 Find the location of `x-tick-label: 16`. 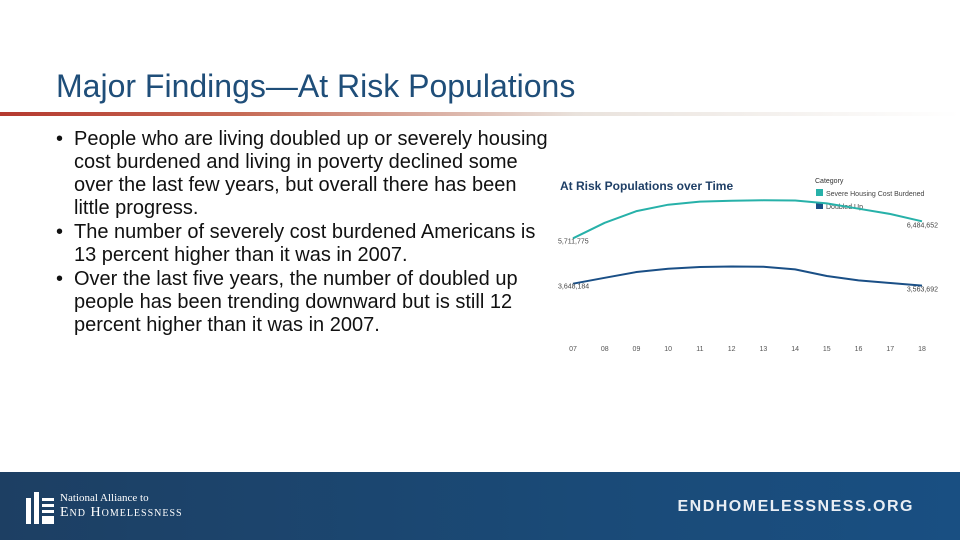

x-tick-label: 16 is located at coordinates (859, 349).